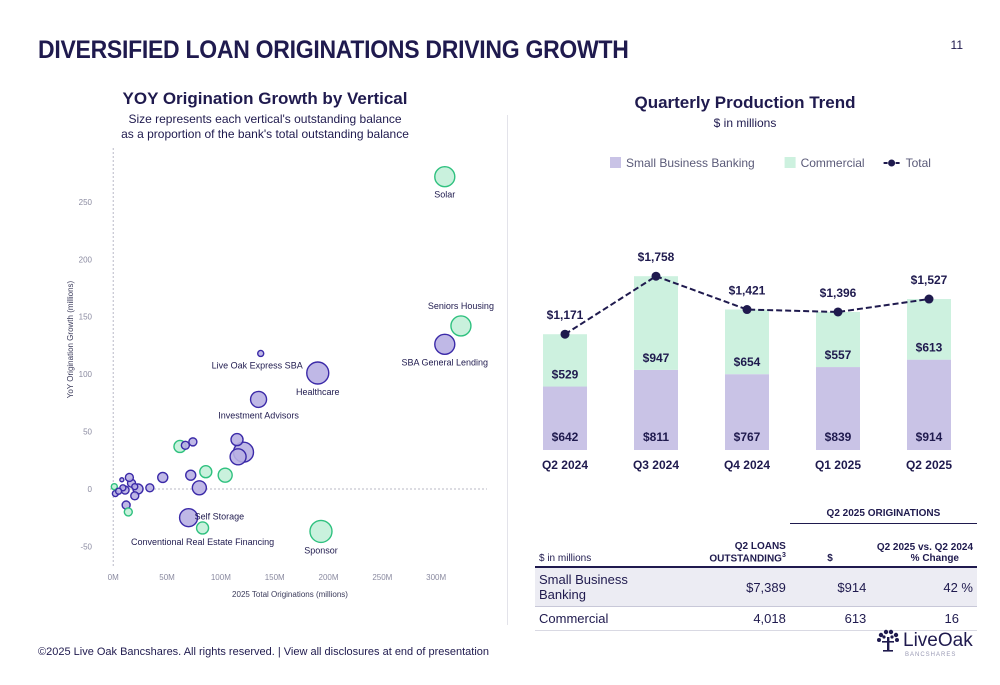  Describe the element at coordinates (690, 163) in the screenshot. I see `legend-label: Small Business Banking` at that location.